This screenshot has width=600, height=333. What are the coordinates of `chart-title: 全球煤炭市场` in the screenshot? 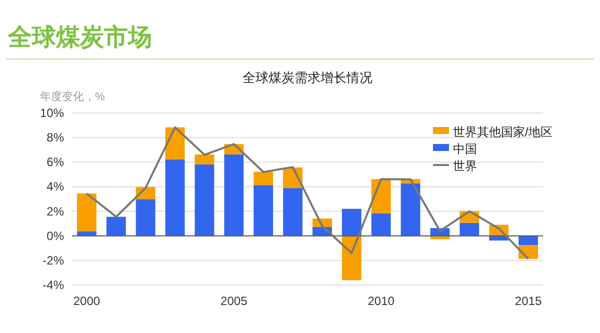 It's located at (79, 37).